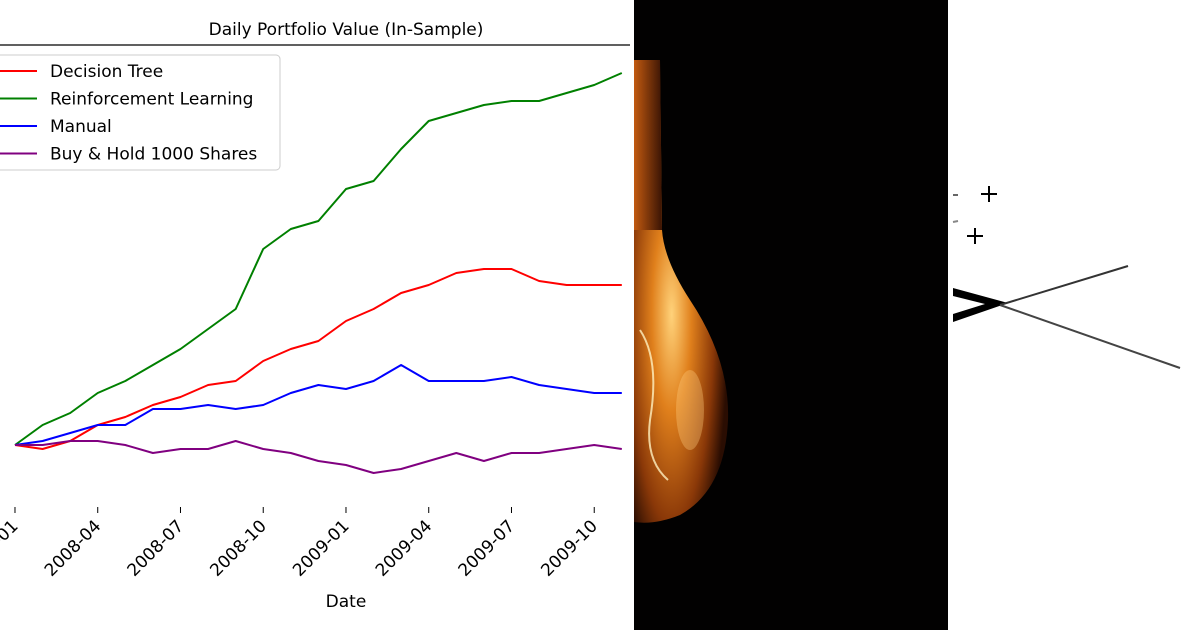 The height and width of the screenshot is (630, 1200). I want to click on x-axis-label: Date, so click(346, 602).